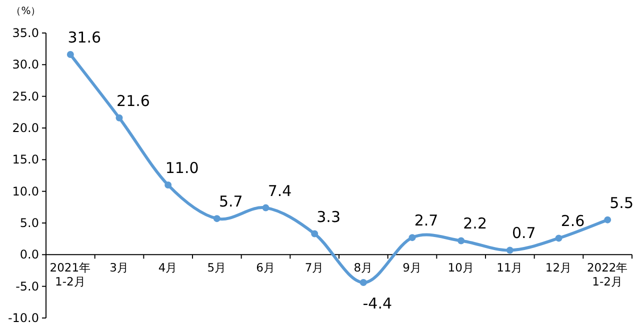 The height and width of the screenshot is (325, 635). I want to click on data-label: 11.0, so click(182, 168).